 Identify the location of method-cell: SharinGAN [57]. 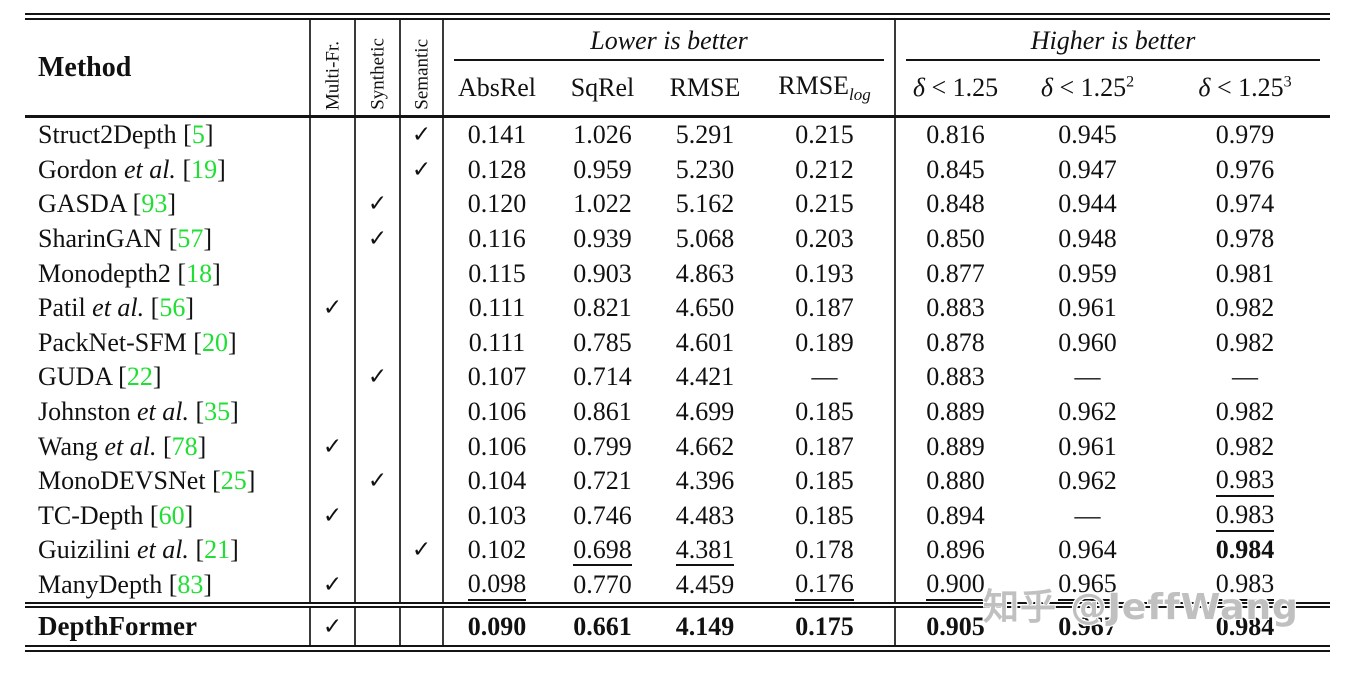
(125, 239).